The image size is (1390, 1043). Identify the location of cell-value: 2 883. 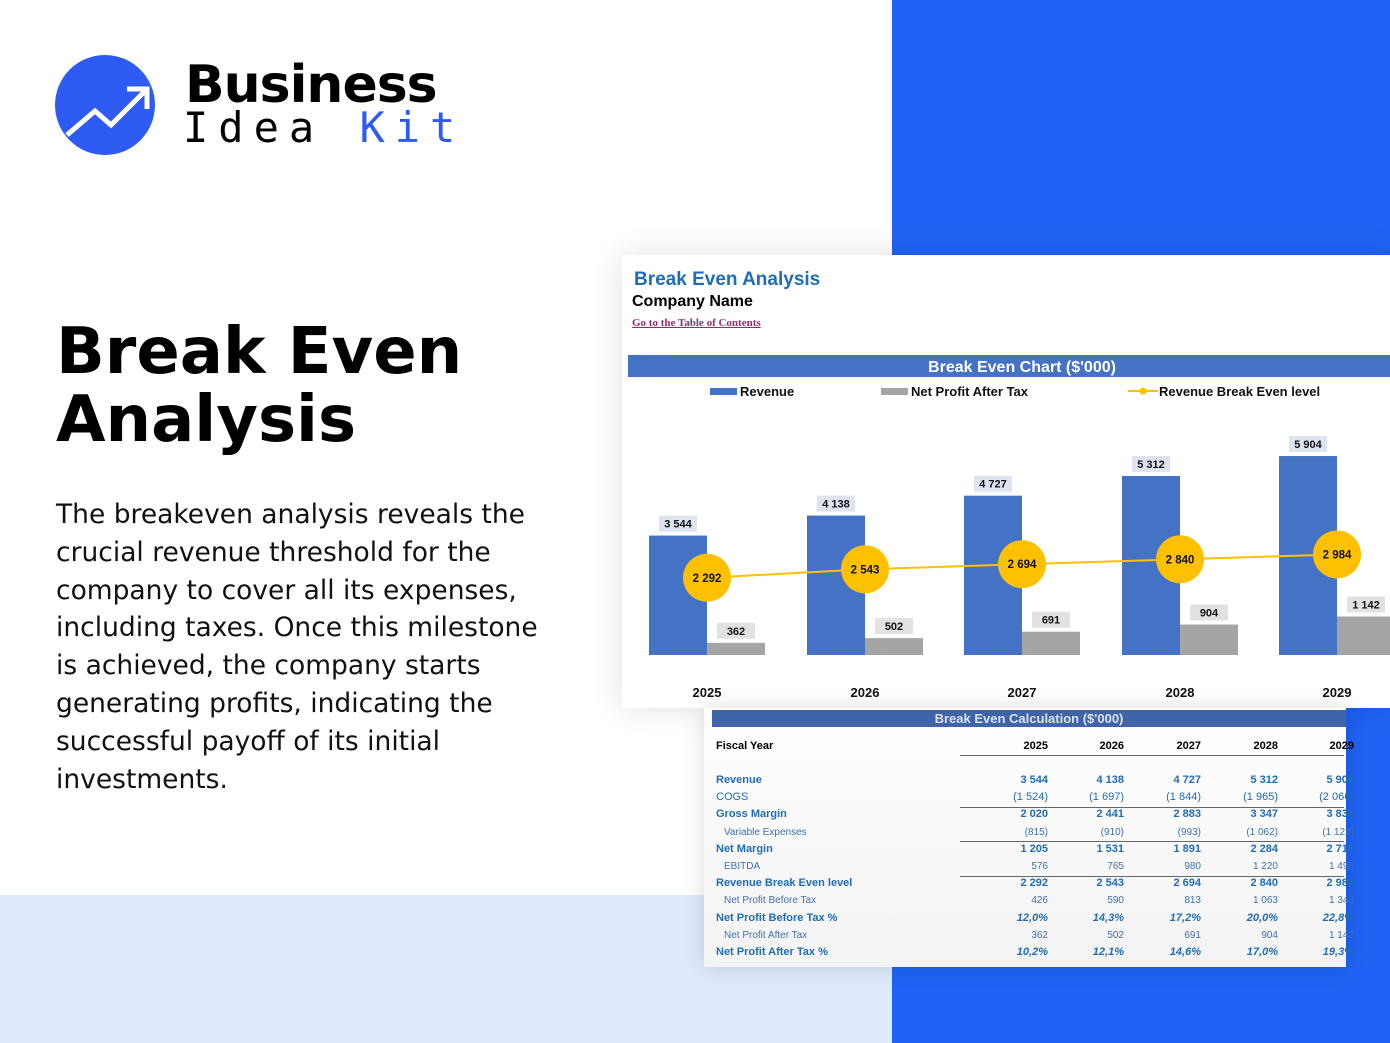
(1187, 814).